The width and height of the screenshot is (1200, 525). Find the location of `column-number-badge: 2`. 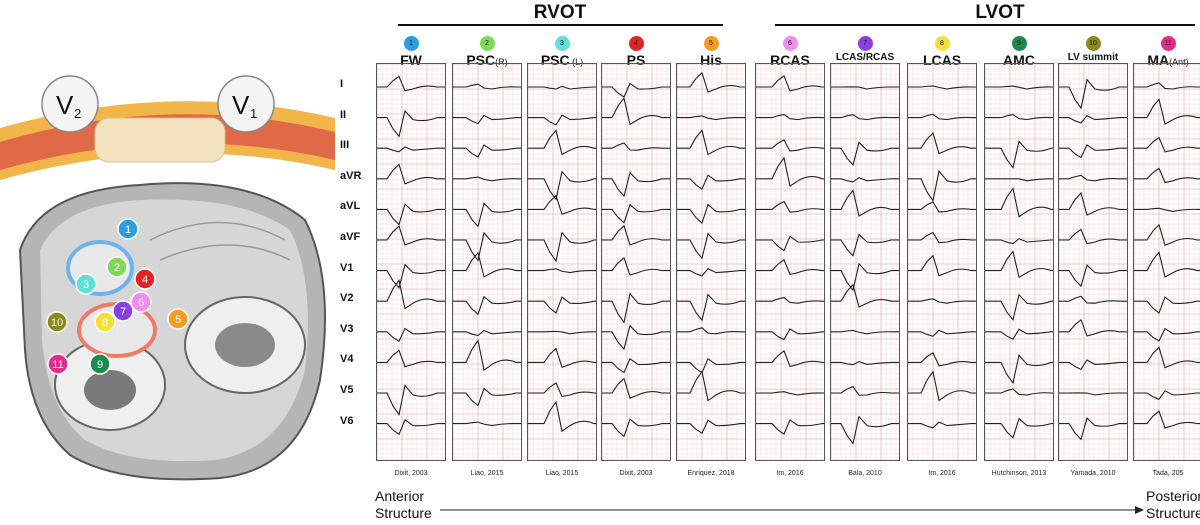

column-number-badge: 2 is located at coordinates (487, 43).